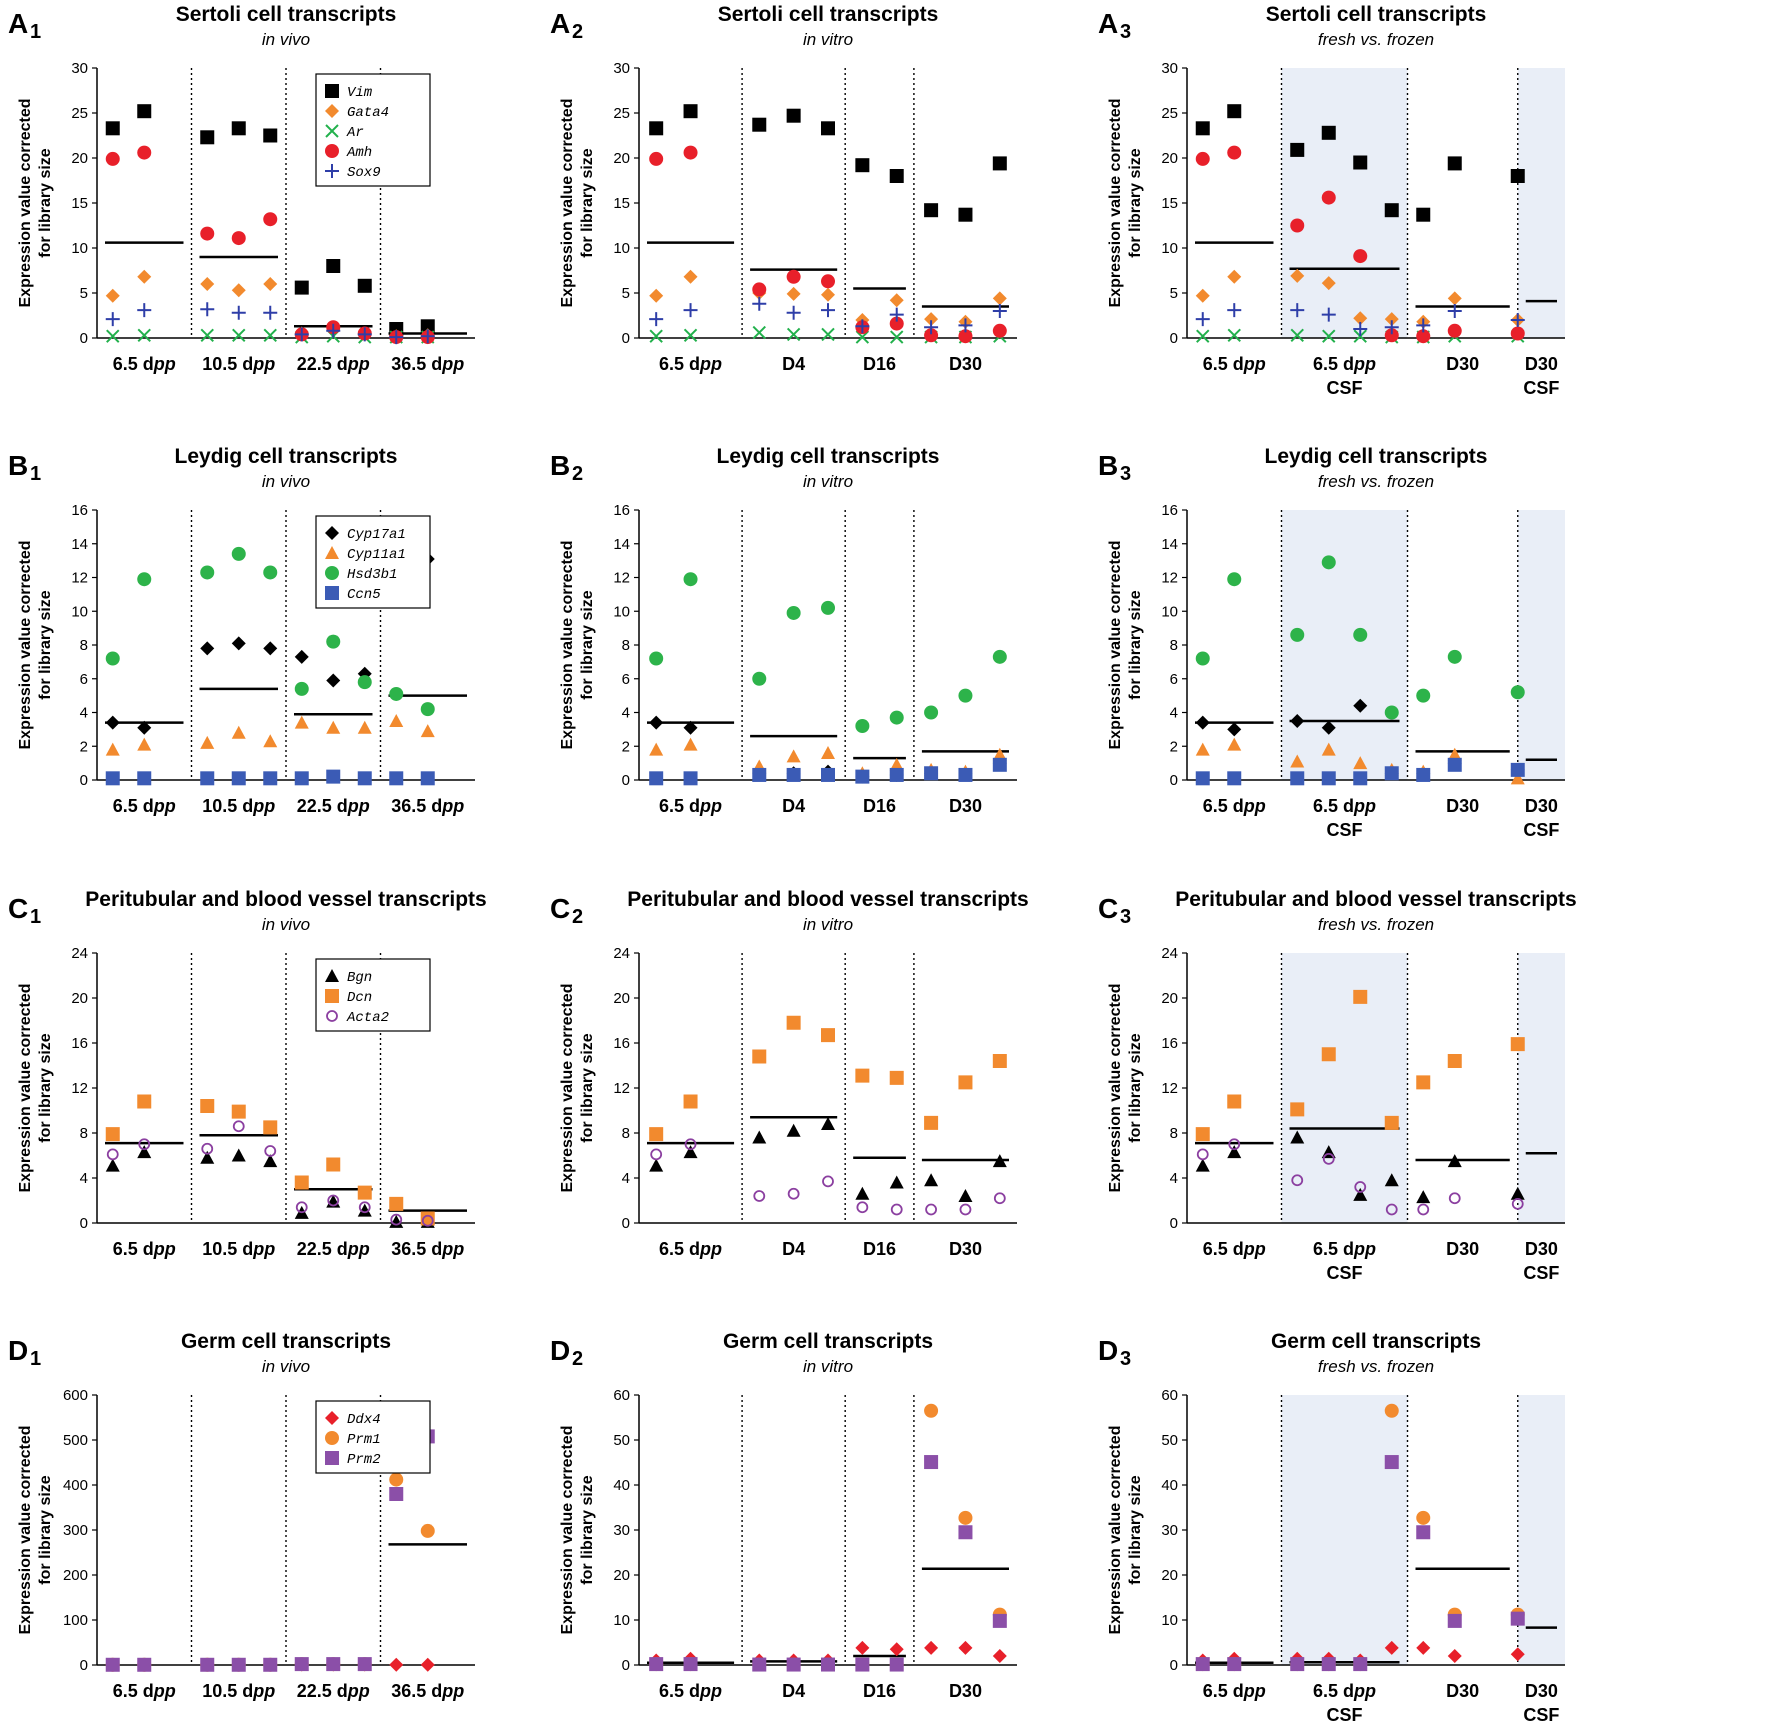 This screenshot has width=1772, height=1734. I want to click on legend-marker-vim, so click(332, 91).